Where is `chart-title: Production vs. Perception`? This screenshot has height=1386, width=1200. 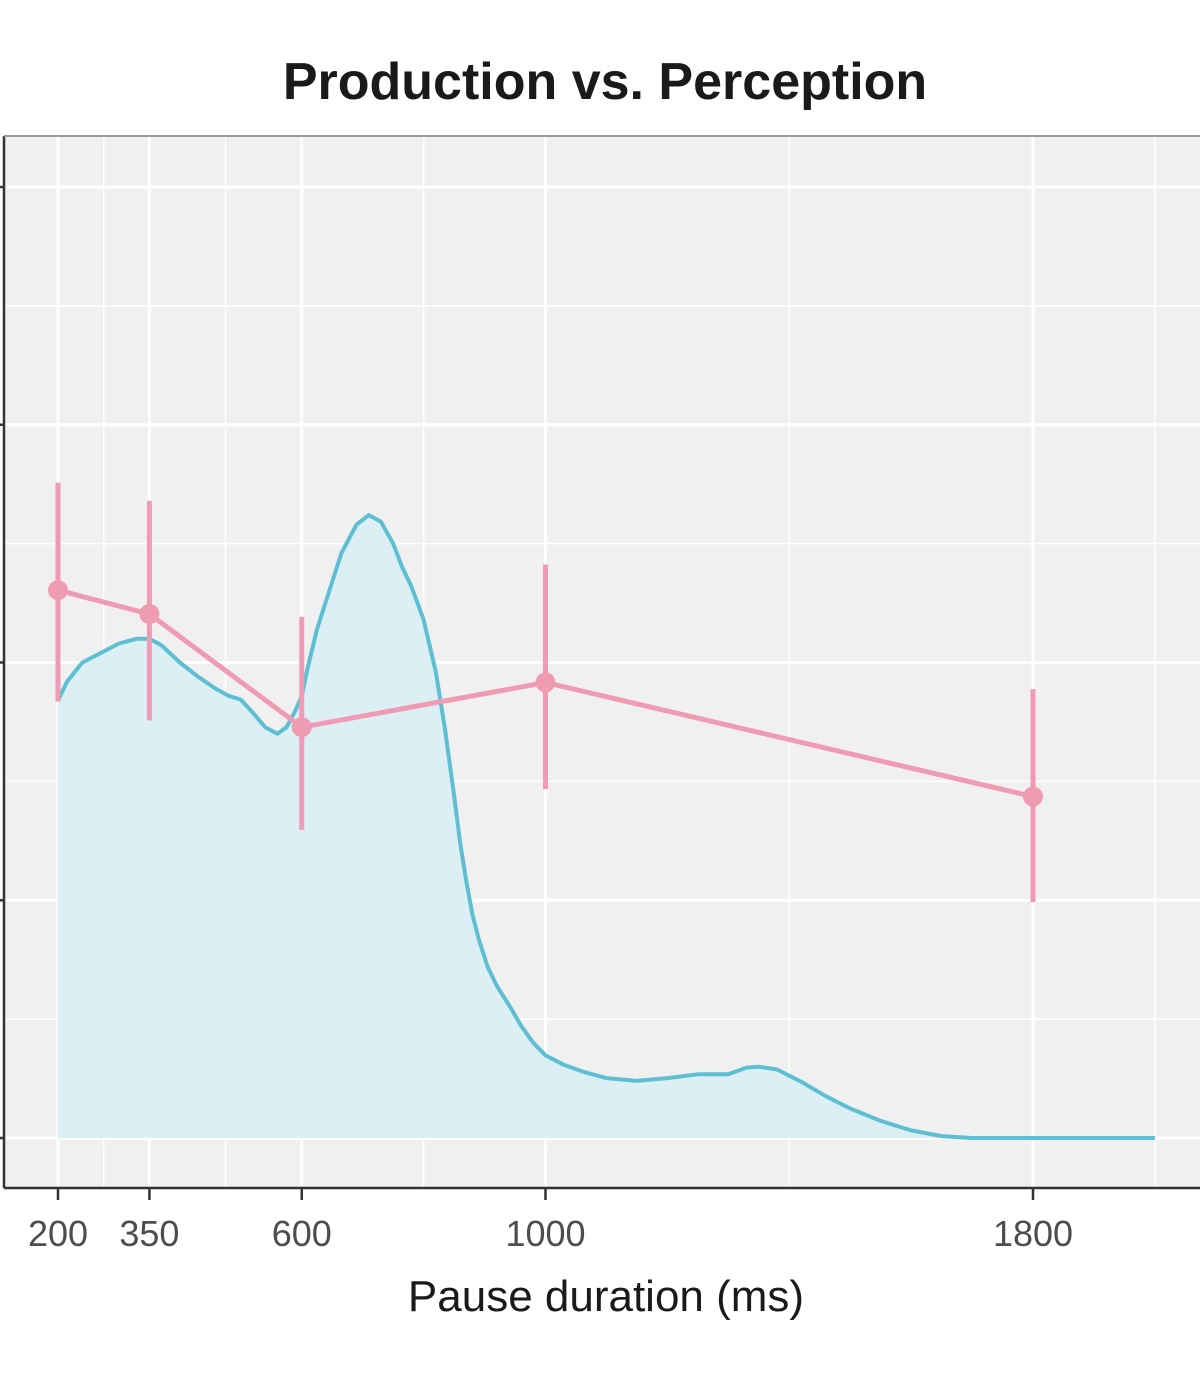 chart-title: Production vs. Perception is located at coordinates (605, 82).